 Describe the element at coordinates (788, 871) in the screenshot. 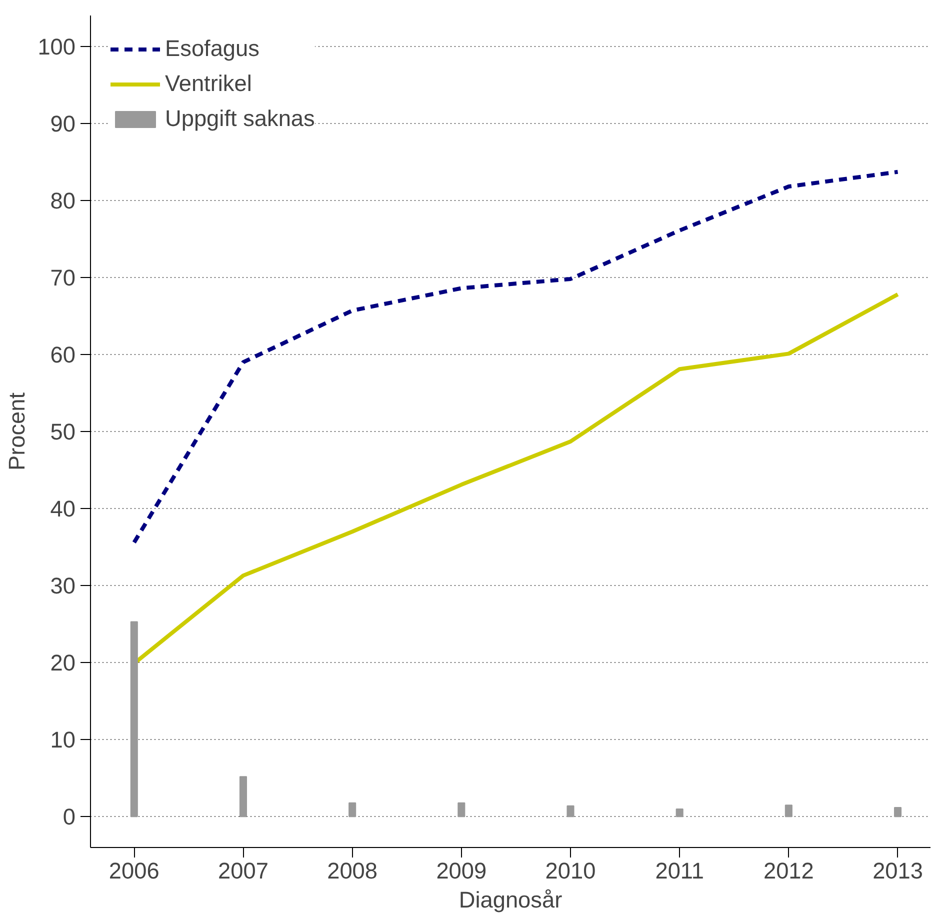

I see `x-tick-label: 2012` at that location.